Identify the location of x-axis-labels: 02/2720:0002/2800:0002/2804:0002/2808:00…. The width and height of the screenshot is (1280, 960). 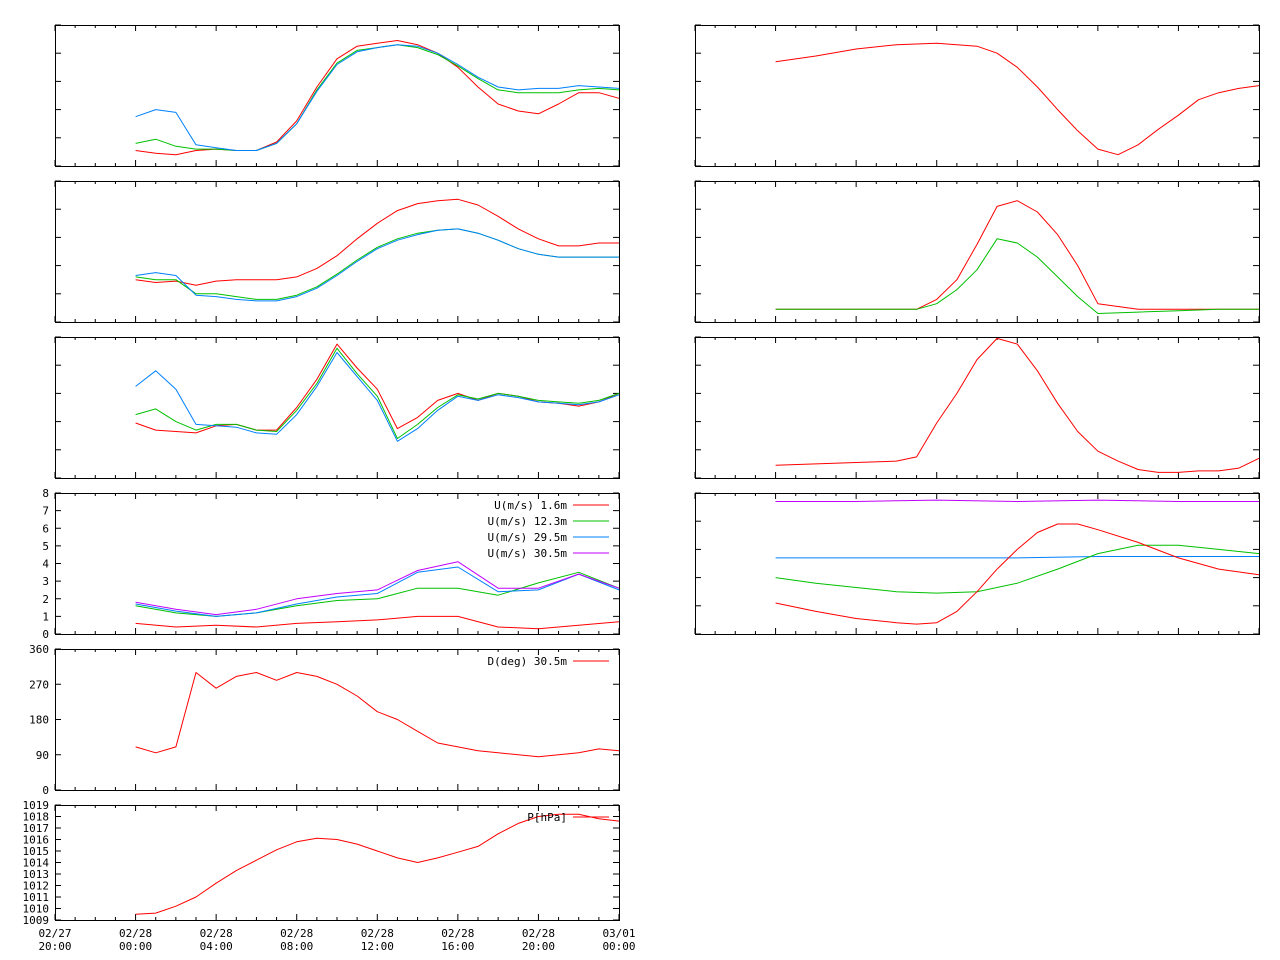
(336, 940).